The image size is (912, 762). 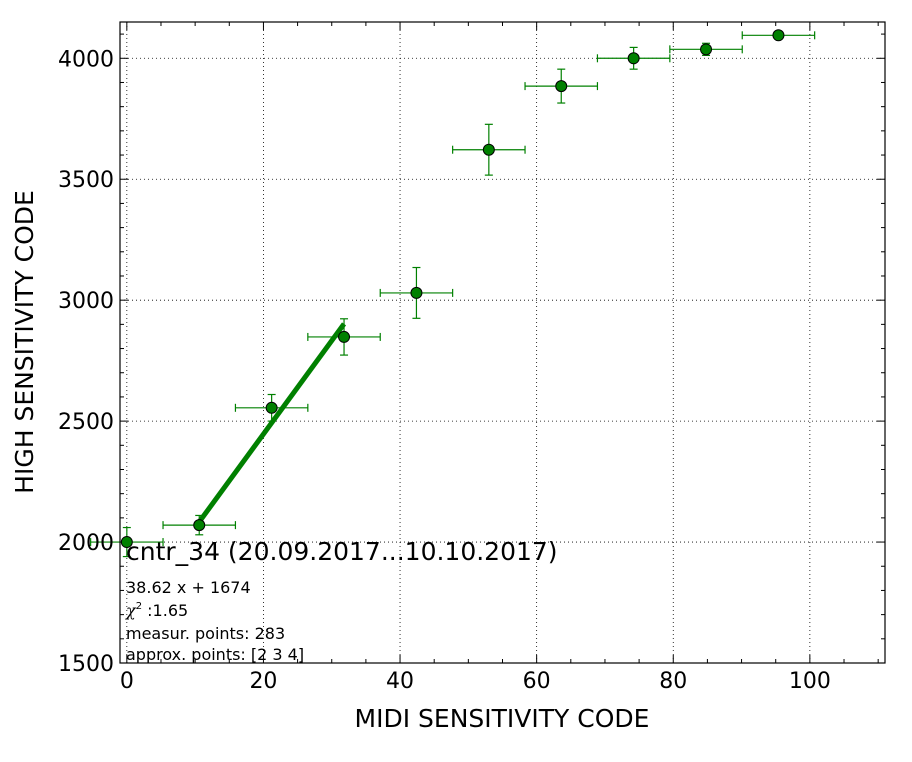 What do you see at coordinates (205, 633) in the screenshot?
I see `annotation-measur-points: measur. points: 283` at bounding box center [205, 633].